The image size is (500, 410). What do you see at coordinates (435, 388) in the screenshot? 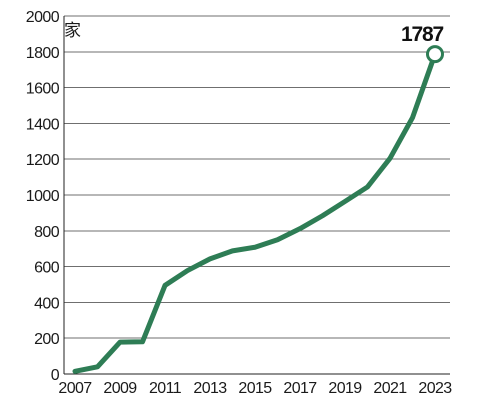
I see `x-tick-label: 2023` at bounding box center [435, 388].